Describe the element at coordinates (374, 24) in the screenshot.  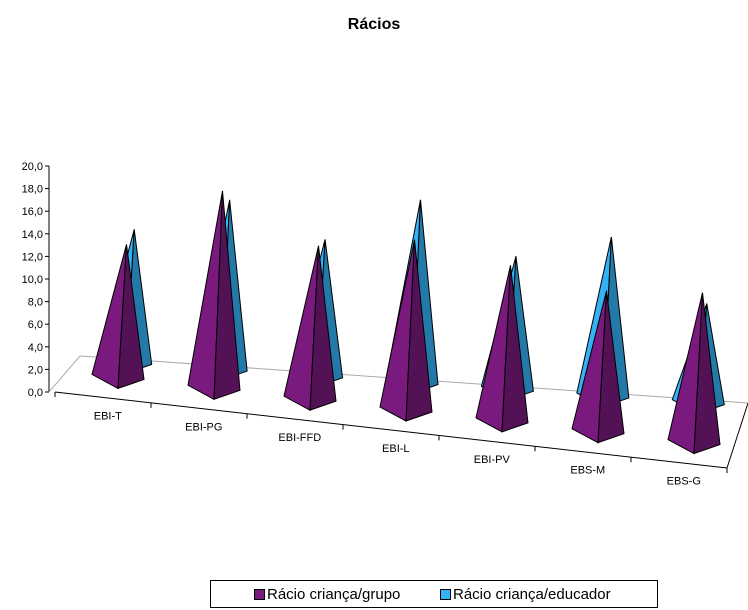
I see `chart-title: Rácios` at that location.